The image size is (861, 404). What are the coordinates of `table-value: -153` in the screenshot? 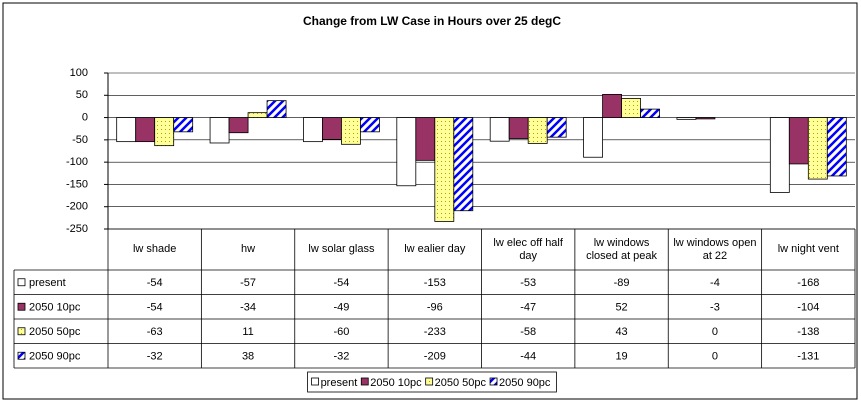 It's located at (435, 283).